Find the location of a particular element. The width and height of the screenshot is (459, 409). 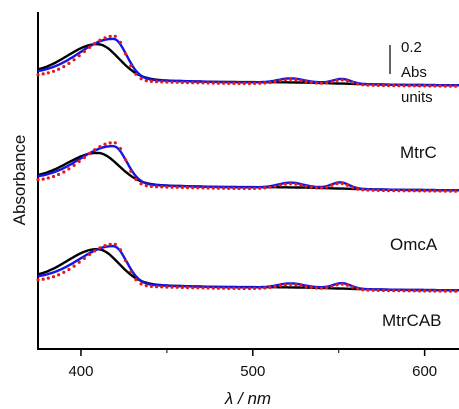

curve-omca-black is located at coordinates (248, 171).